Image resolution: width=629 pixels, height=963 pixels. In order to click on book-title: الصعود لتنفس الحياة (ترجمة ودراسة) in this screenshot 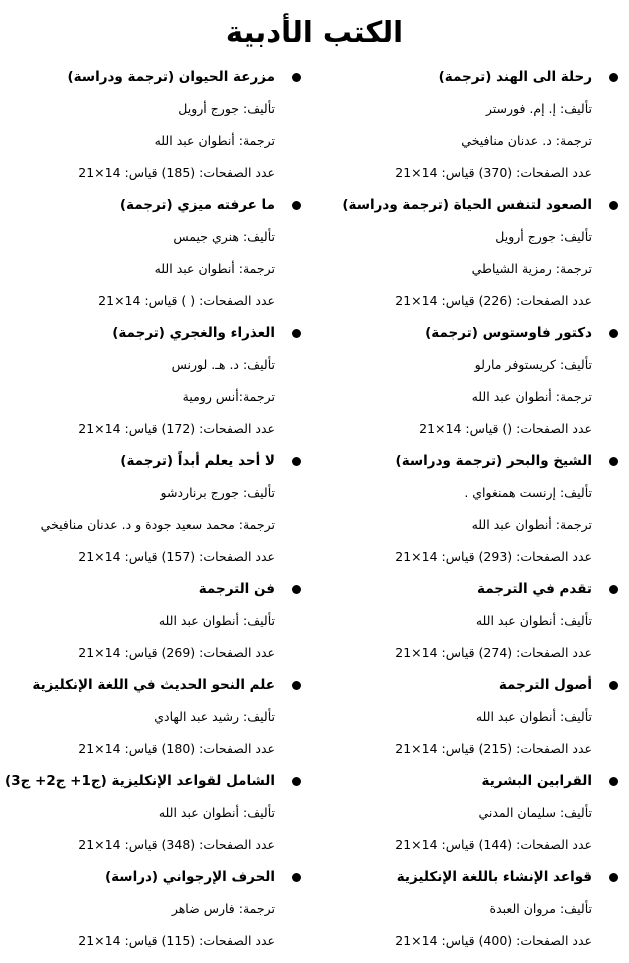, I will do `click(465, 205)`.